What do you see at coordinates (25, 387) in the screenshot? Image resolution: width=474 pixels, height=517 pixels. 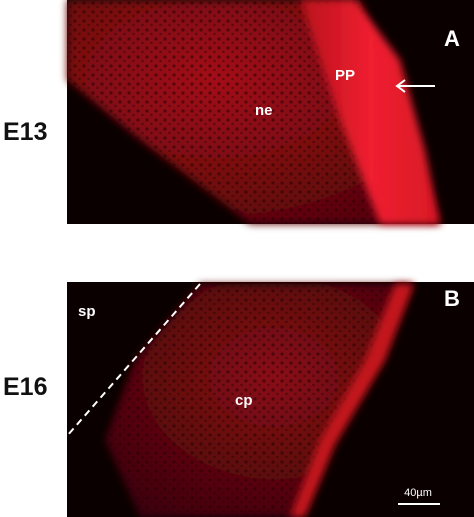 I see `row-label: E16` at bounding box center [25, 387].